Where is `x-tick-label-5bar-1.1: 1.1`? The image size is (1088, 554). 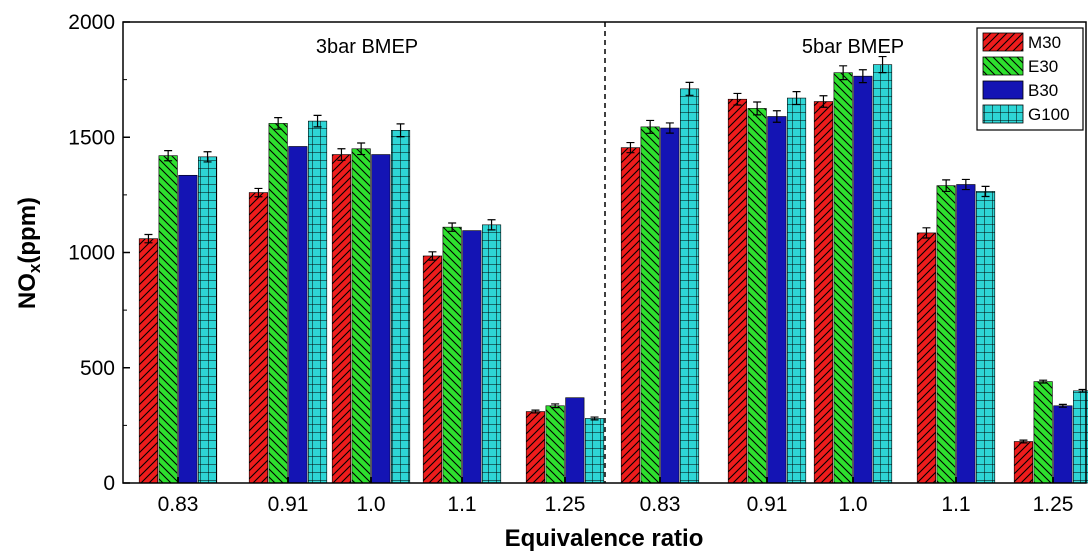
x-tick-label-5bar-1.1: 1.1 is located at coordinates (955, 504).